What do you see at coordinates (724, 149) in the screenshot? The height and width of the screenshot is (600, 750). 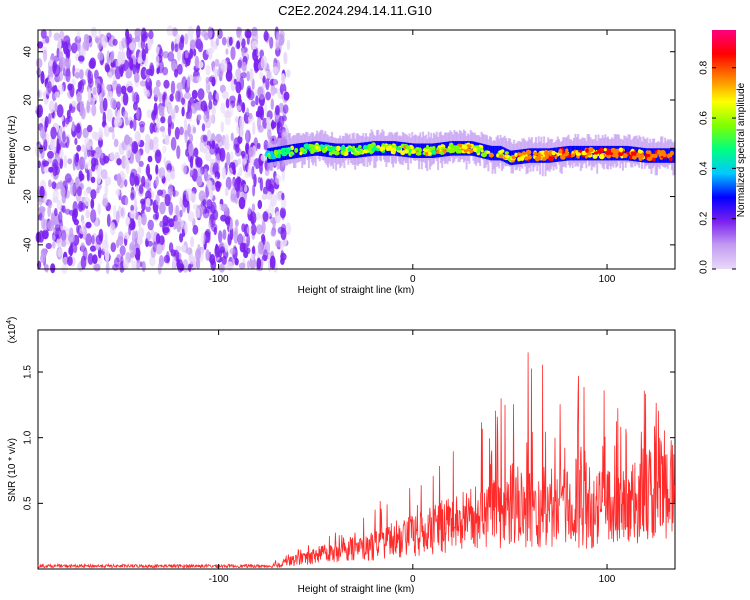 I see `colorbar-gradient` at bounding box center [724, 149].